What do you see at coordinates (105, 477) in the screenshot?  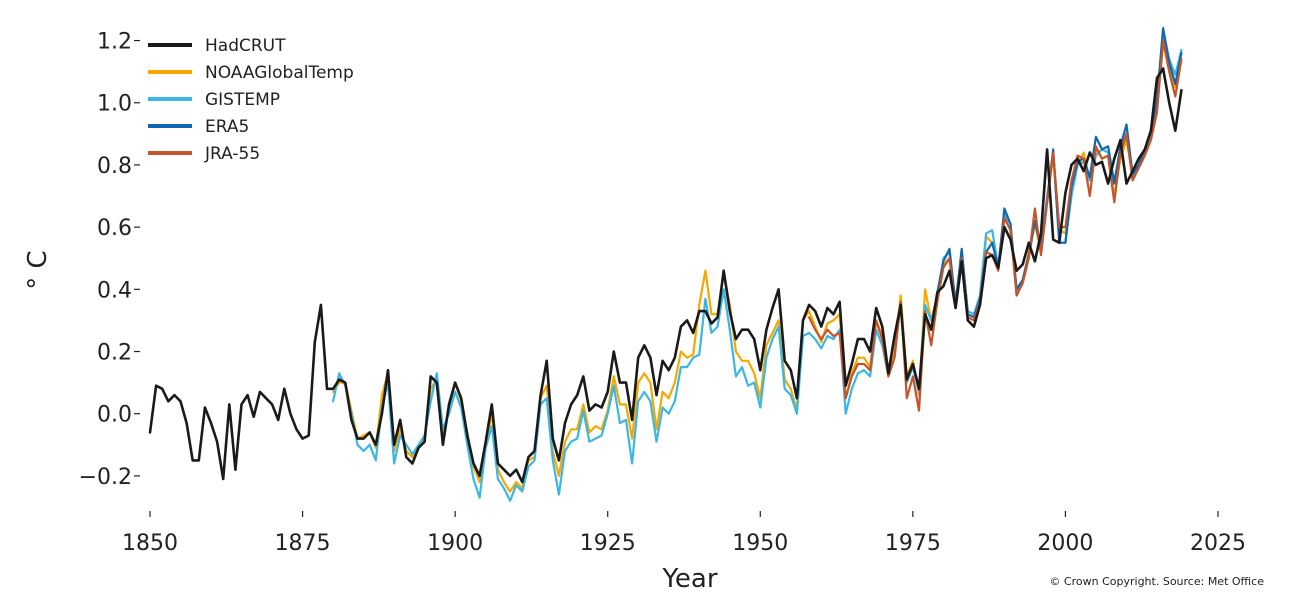 I see `y-tick-label: −0.2` at bounding box center [105, 477].